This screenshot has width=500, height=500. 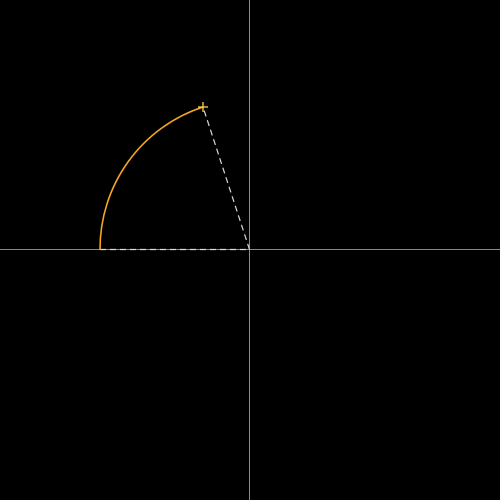 I want to click on arc-in-progress, so click(x=151, y=178).